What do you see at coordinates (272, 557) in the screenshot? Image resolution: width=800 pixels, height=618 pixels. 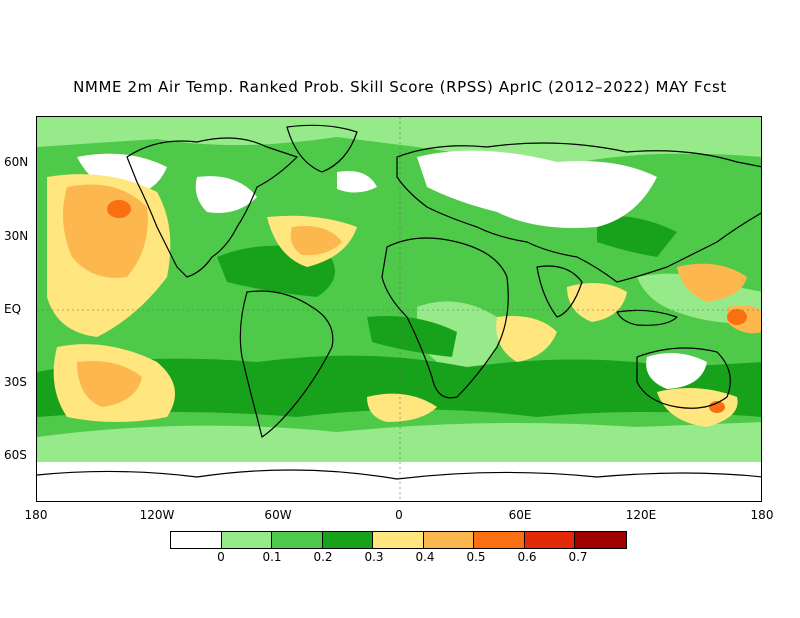 I see `colorbar-tick-label: 0.1` at bounding box center [272, 557].